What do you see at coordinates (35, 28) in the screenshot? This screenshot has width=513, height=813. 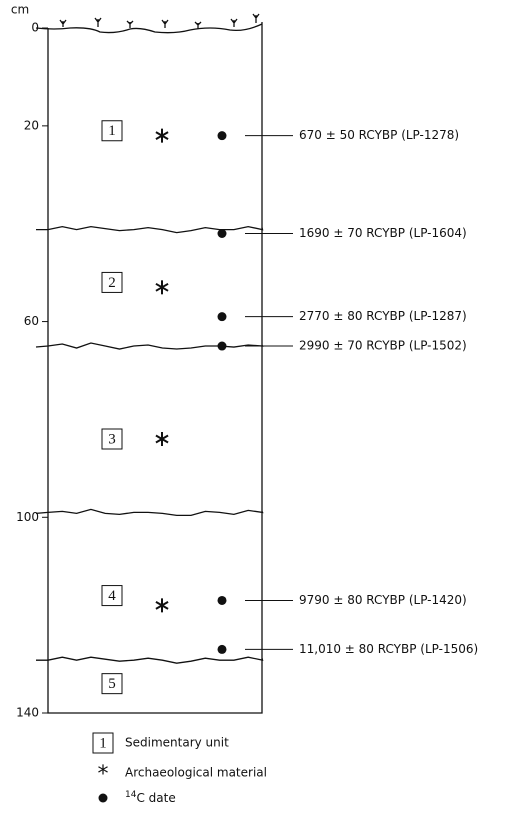 I see `tick-label: 0` at bounding box center [35, 28].